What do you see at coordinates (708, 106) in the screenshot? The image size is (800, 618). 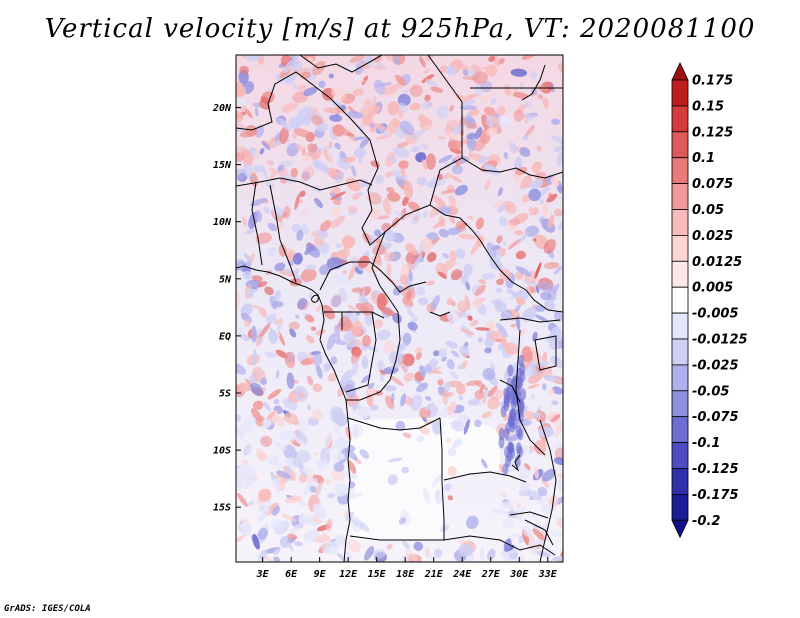 I see `colorbar-label: 0.15` at bounding box center [708, 106].